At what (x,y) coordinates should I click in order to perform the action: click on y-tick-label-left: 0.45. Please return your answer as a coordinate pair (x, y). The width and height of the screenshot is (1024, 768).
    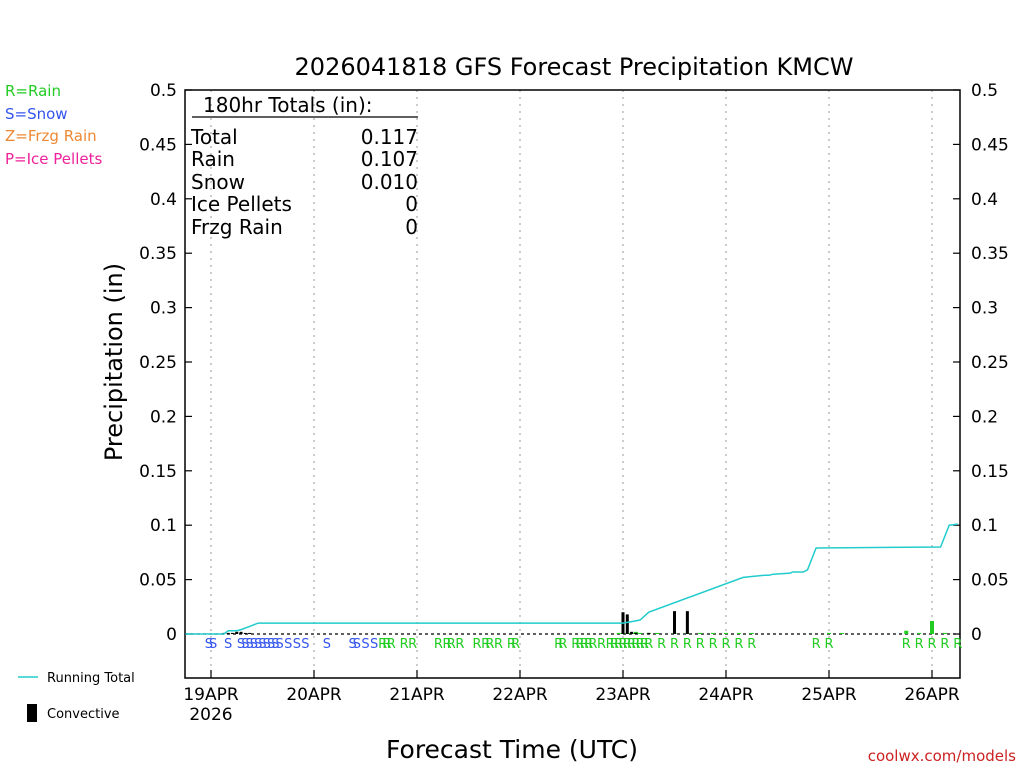
    Looking at the image, I should click on (158, 145).